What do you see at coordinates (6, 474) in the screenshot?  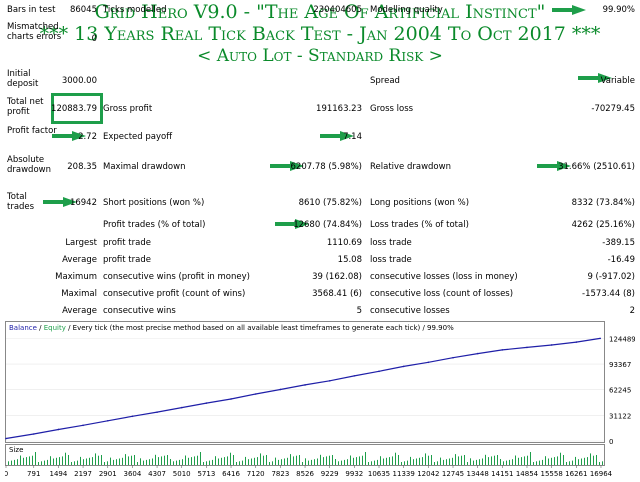 I see `x-tick-label: 0` at bounding box center [6, 474].